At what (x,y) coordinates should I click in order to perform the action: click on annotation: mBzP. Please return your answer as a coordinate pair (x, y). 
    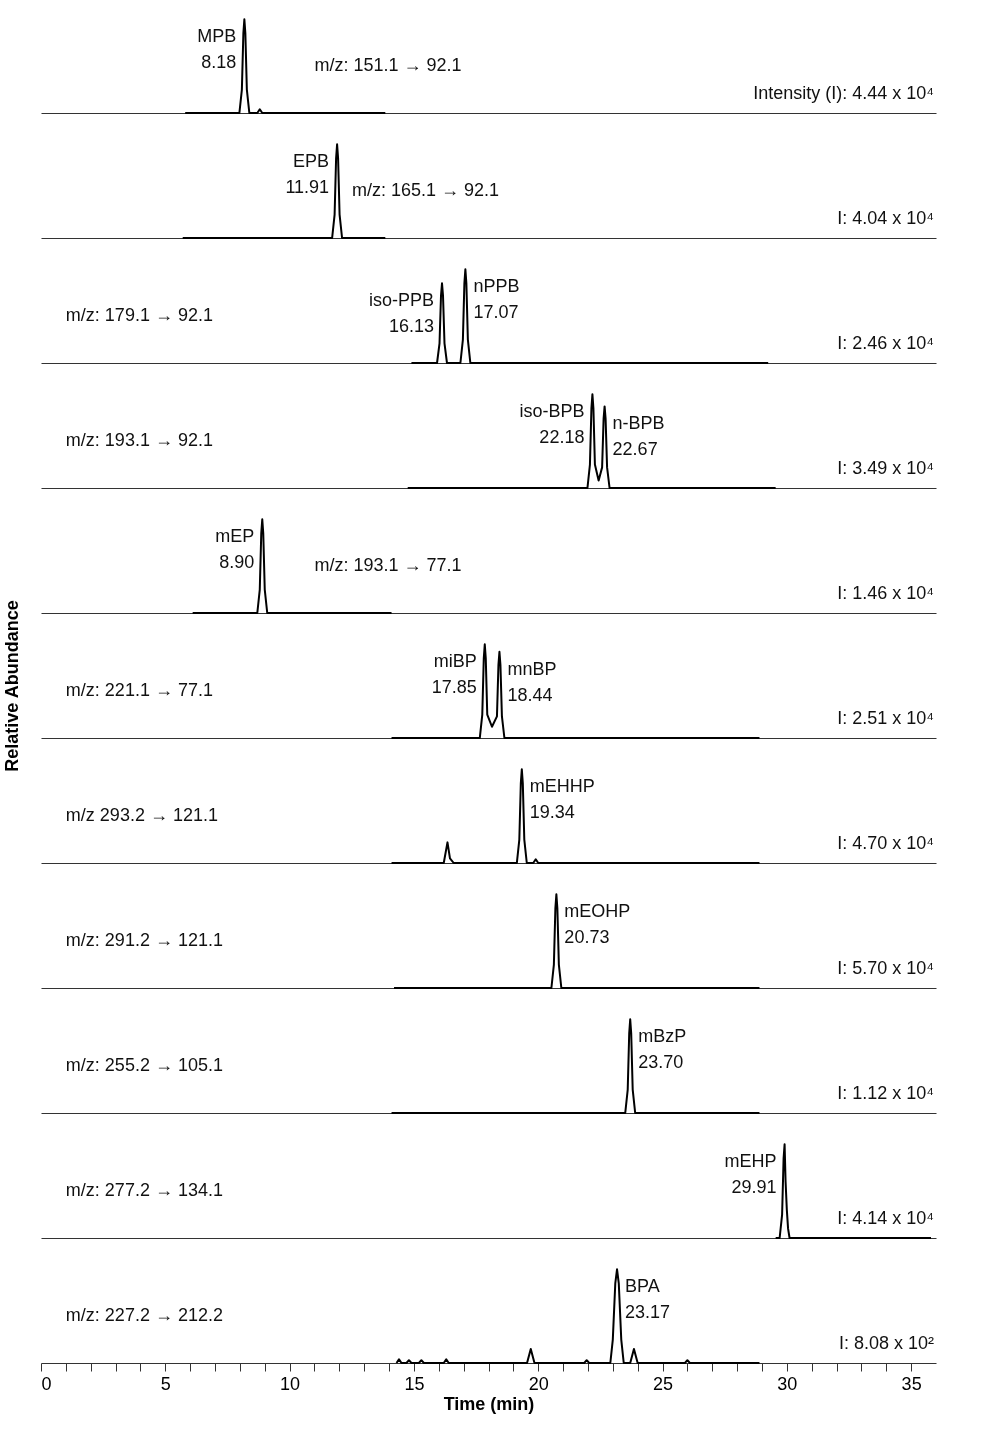
    Looking at the image, I should click on (662, 1036).